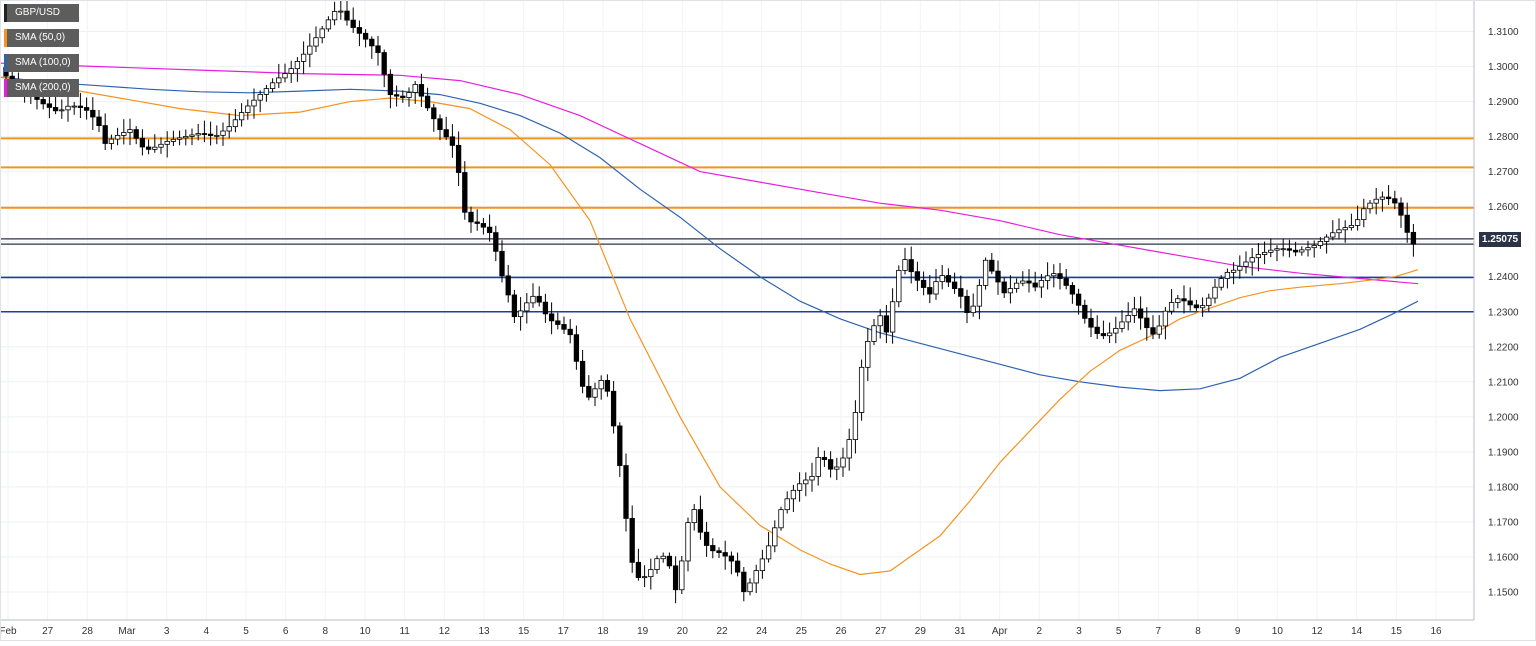 This screenshot has height=646, width=1536. Describe the element at coordinates (1503, 277) in the screenshot. I see `y-tick-label: 1.2400` at that location.